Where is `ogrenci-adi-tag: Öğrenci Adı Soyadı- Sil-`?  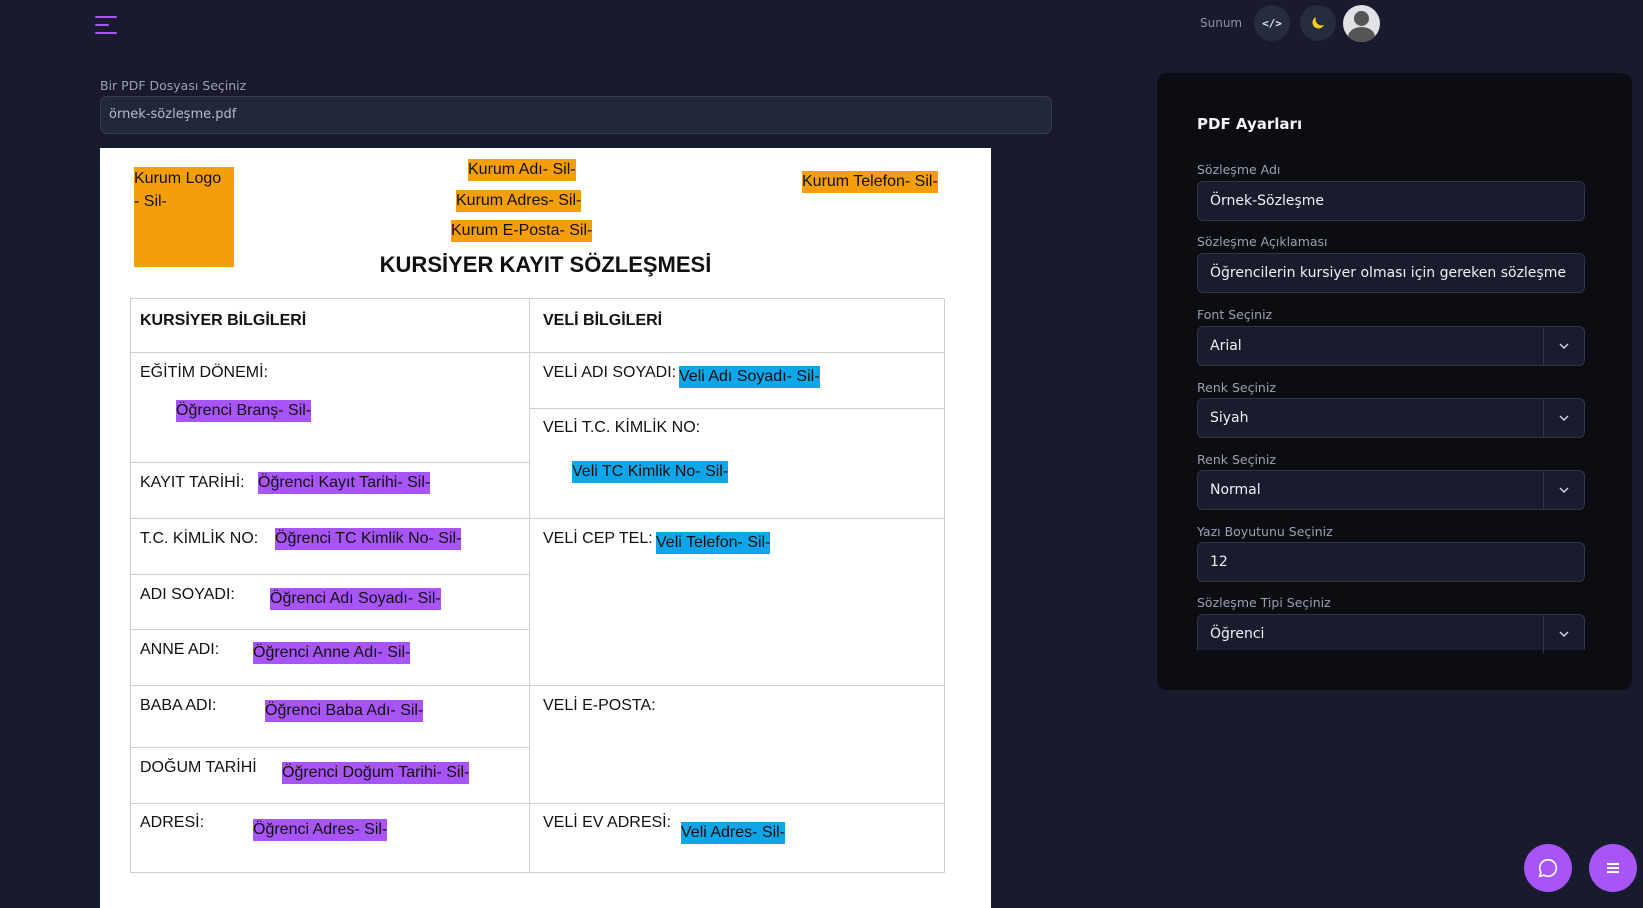 ogrenci-adi-tag: Öğrenci Adı Soyadı- Sil- is located at coordinates (355, 599).